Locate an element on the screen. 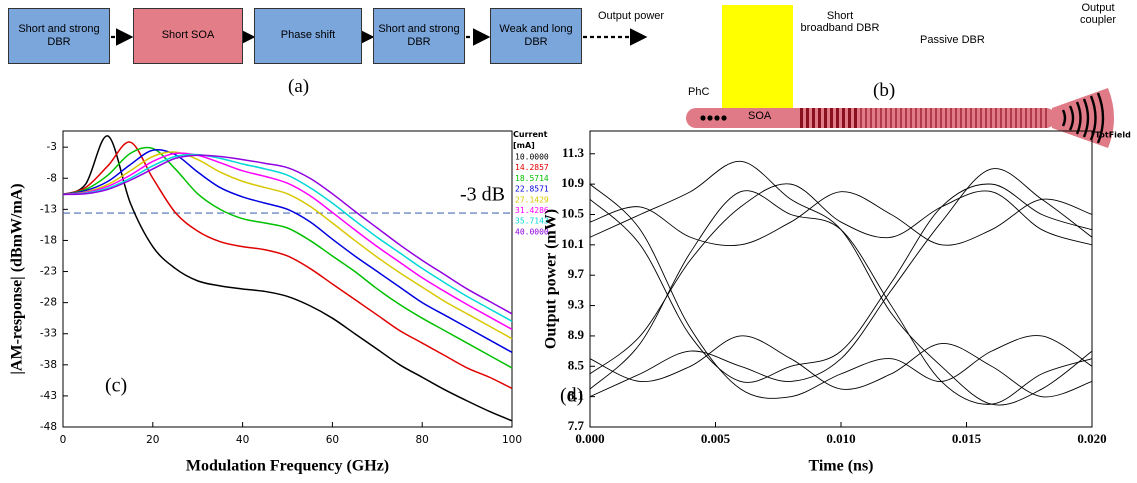  phc-holes is located at coordinates (713, 118).